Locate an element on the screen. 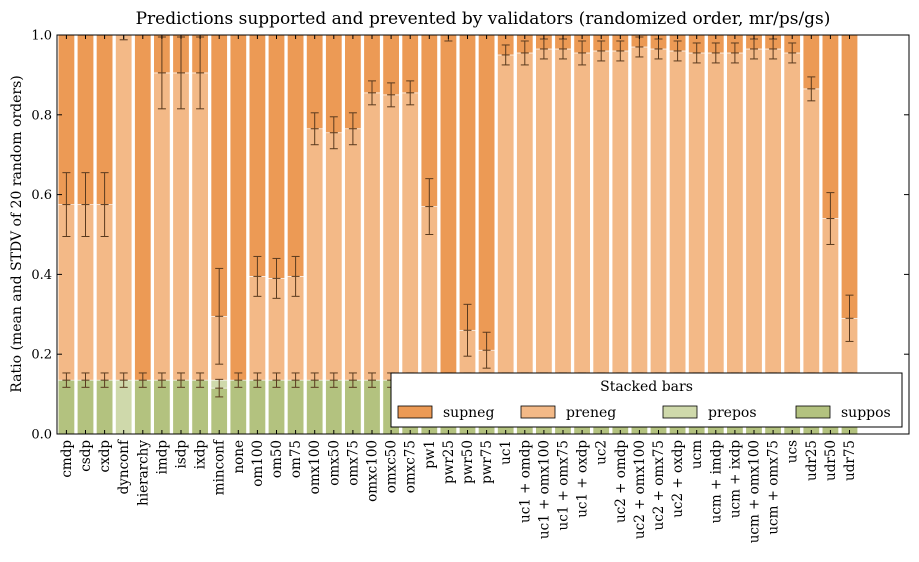 This screenshot has width=919, height=562. x-tick-label: cmdp is located at coordinates (67, 459).